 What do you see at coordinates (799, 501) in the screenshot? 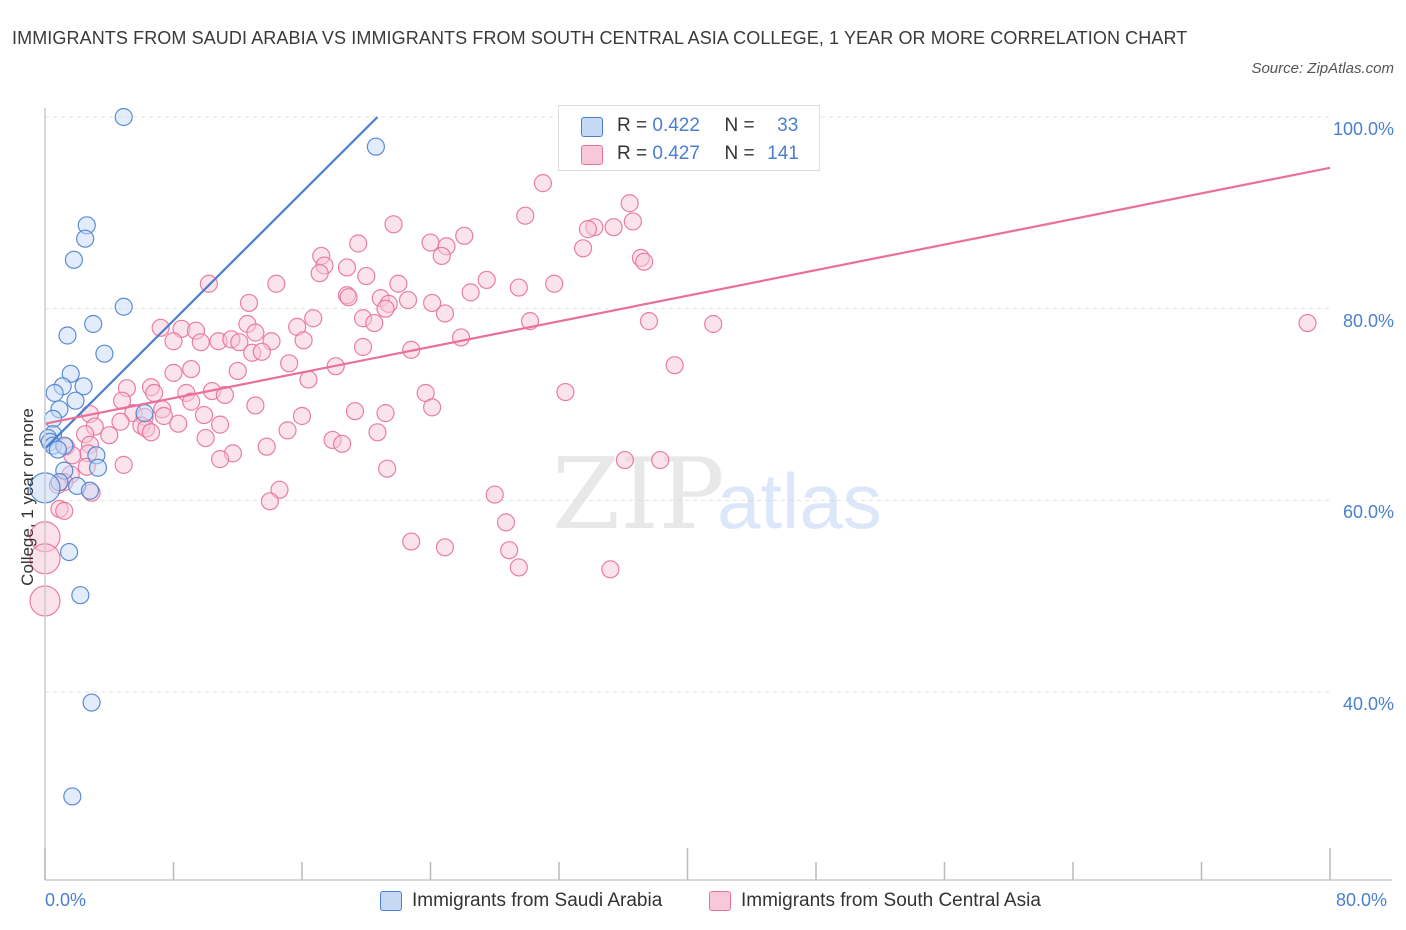
I see `watermark-atlas: atlas` at bounding box center [799, 501].